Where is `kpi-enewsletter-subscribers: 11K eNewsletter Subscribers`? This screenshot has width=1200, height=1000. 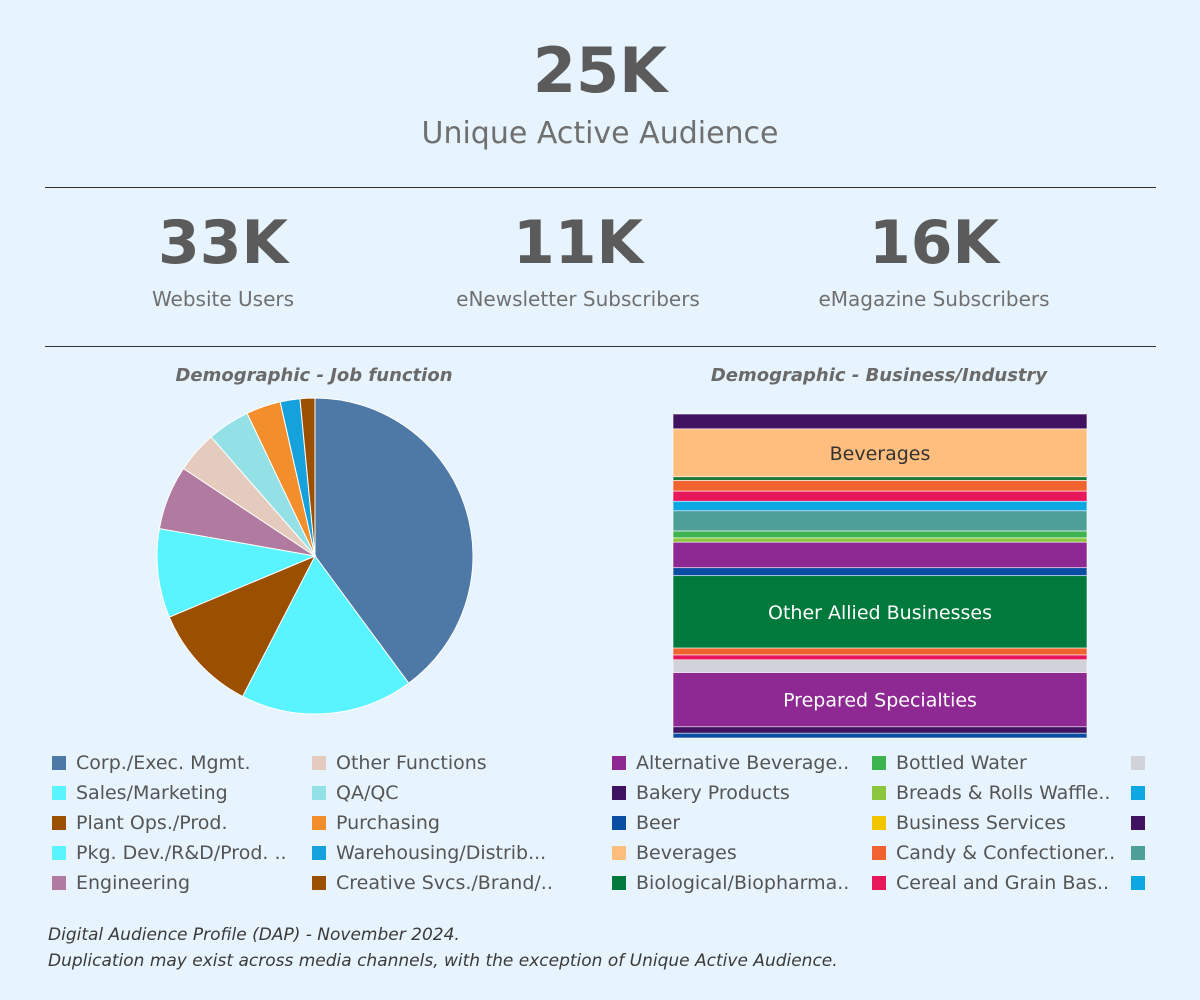 kpi-enewsletter-subscribers: 11K eNewsletter Subscribers is located at coordinates (578, 261).